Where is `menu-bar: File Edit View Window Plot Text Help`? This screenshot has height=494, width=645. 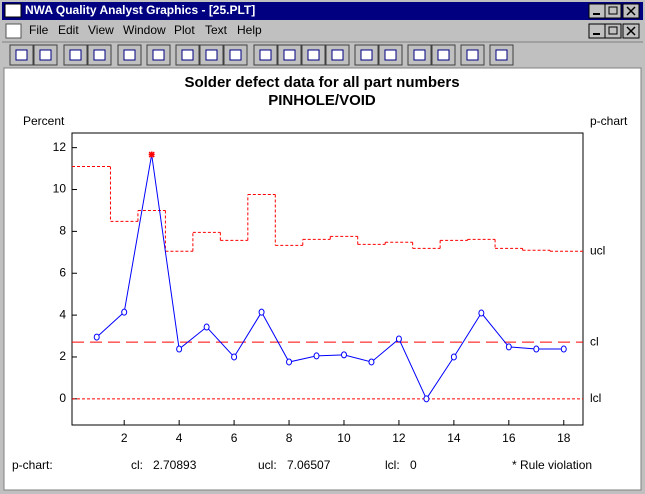
menu-bar: File Edit View Window Plot Text Help is located at coordinates (145, 30).